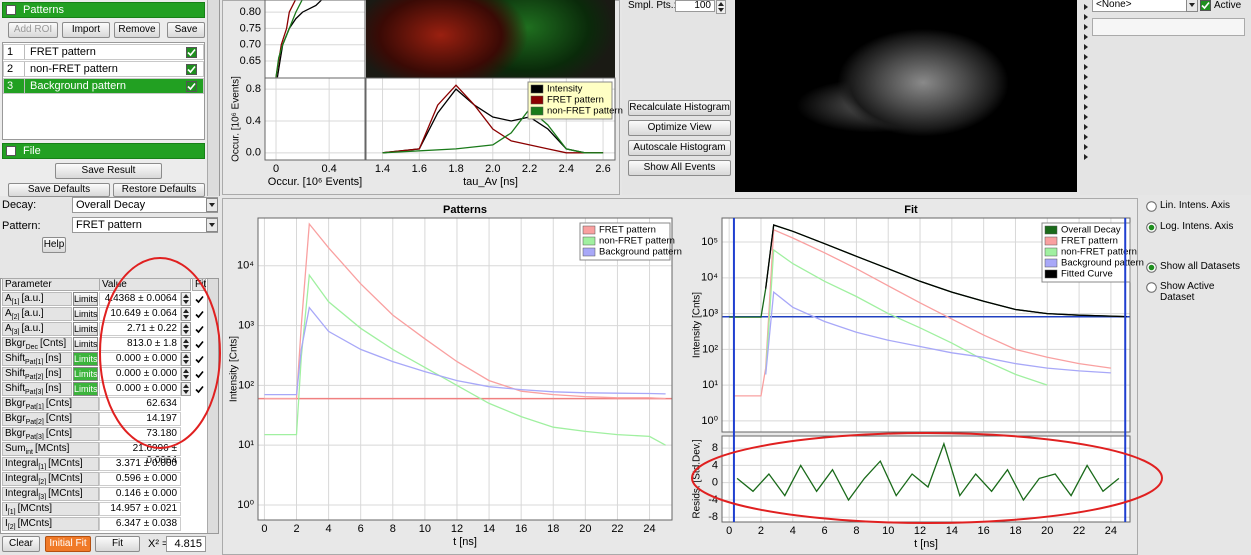 The width and height of the screenshot is (1251, 555). I want to click on list-row: 2non-FRET pattern, so click(103, 69).